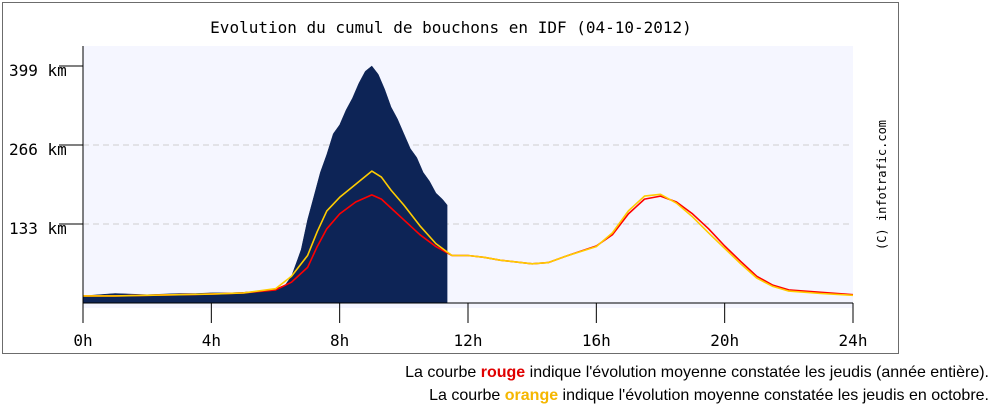 The height and width of the screenshot is (412, 995). I want to click on y-tick-layer: 133 km 266 km 399 km, so click(46, 149).